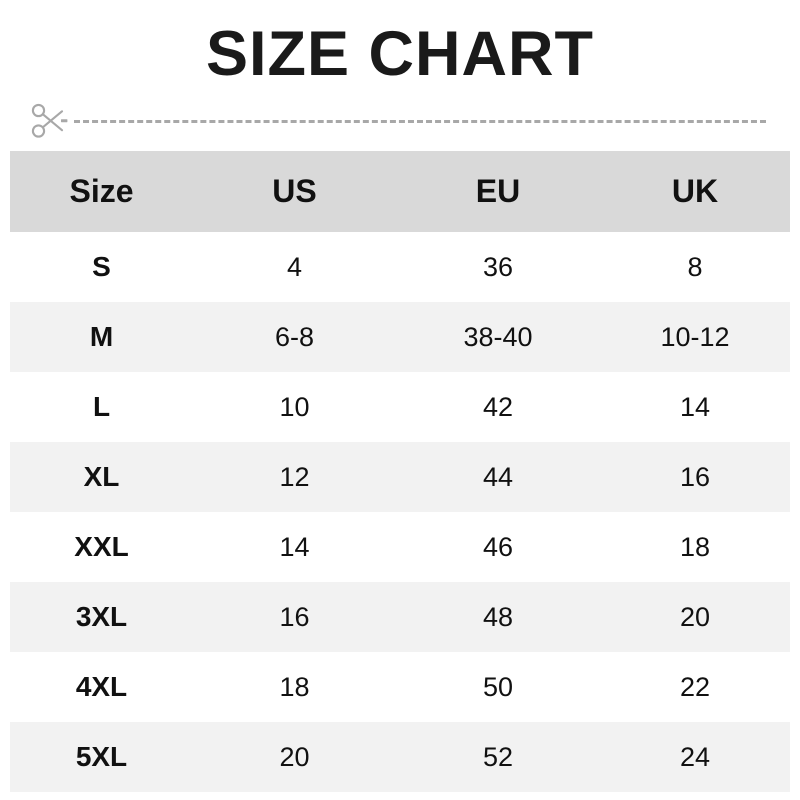 This screenshot has height=800, width=800. What do you see at coordinates (498, 686) in the screenshot?
I see `cell-eu: 50` at bounding box center [498, 686].